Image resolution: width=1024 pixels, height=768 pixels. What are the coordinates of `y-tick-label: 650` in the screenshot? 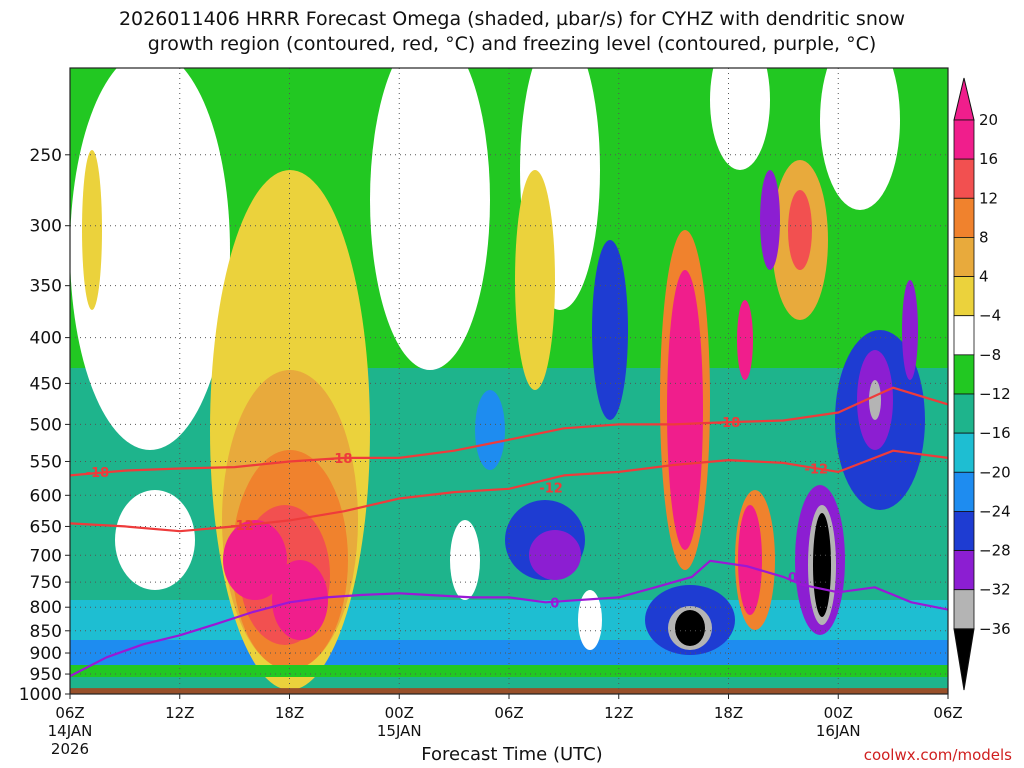 It's located at (46, 527).